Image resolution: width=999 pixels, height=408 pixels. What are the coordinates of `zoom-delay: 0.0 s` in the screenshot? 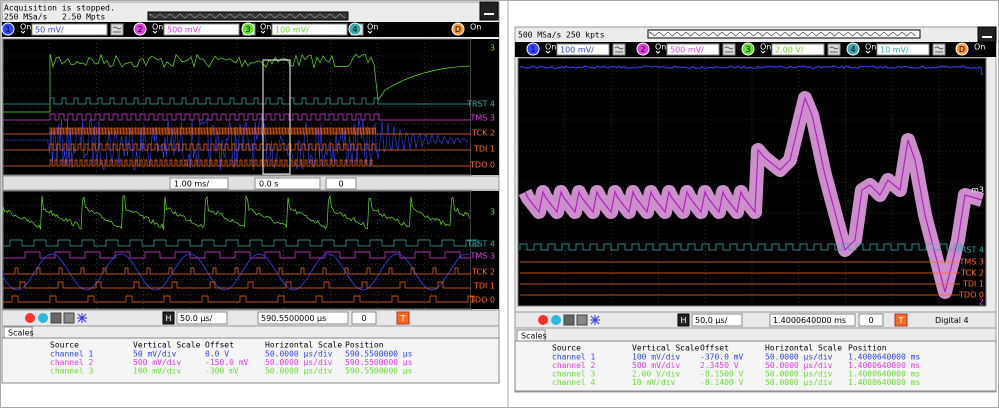 It's located at (268, 184).